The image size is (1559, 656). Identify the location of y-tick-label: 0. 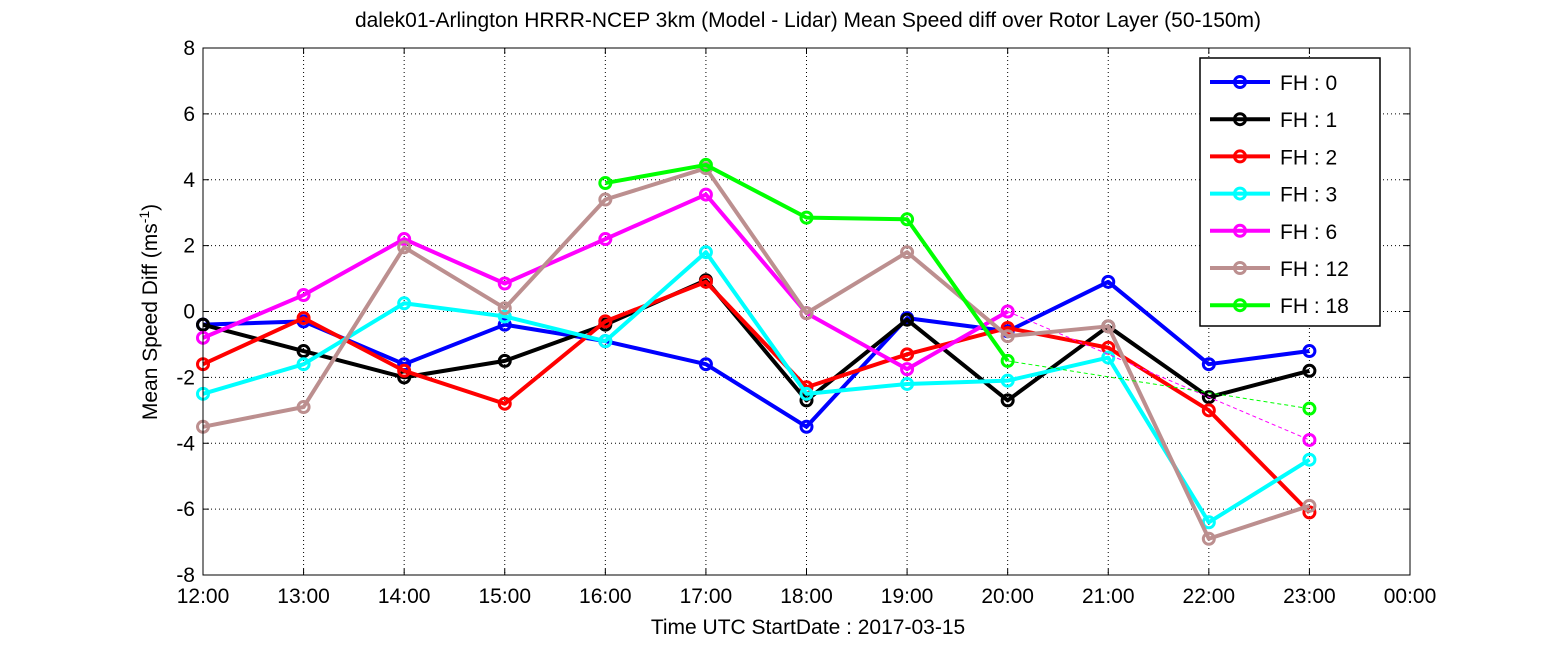
(189, 312).